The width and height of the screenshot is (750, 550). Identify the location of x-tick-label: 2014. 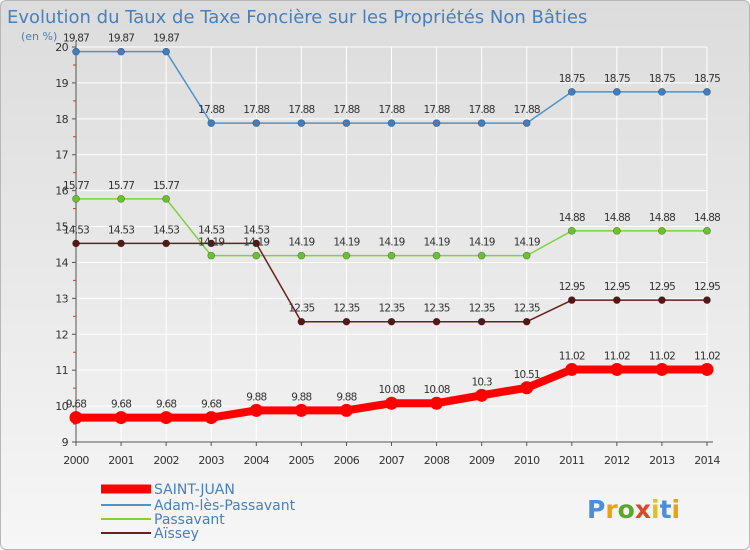
(707, 460).